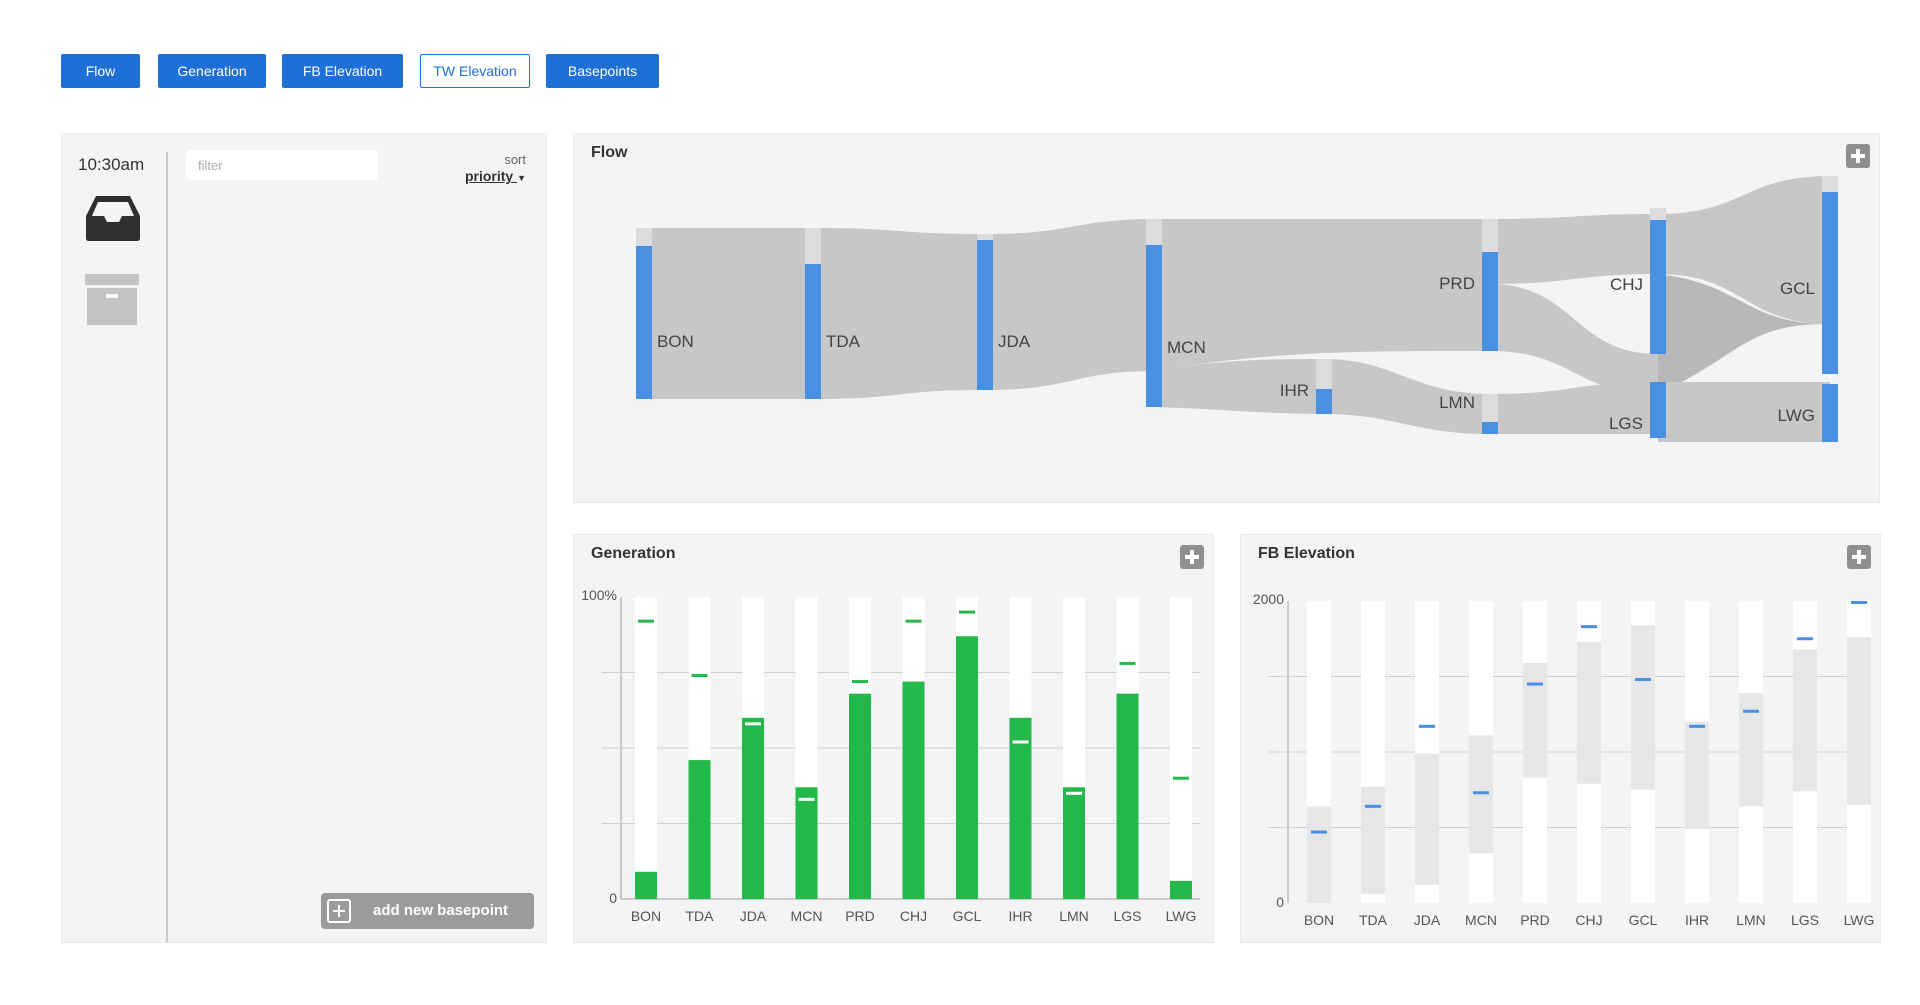 This screenshot has height=1005, width=1920. I want to click on filter-input, so click(282, 165).